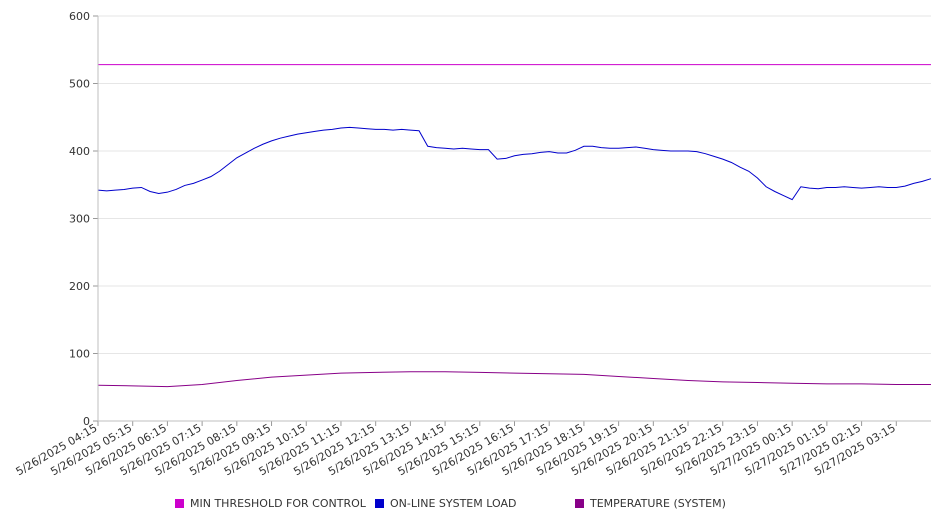 The image size is (946, 526). I want to click on legend-item: MIN THRESHOLD FOR CONTROL, so click(270, 503).